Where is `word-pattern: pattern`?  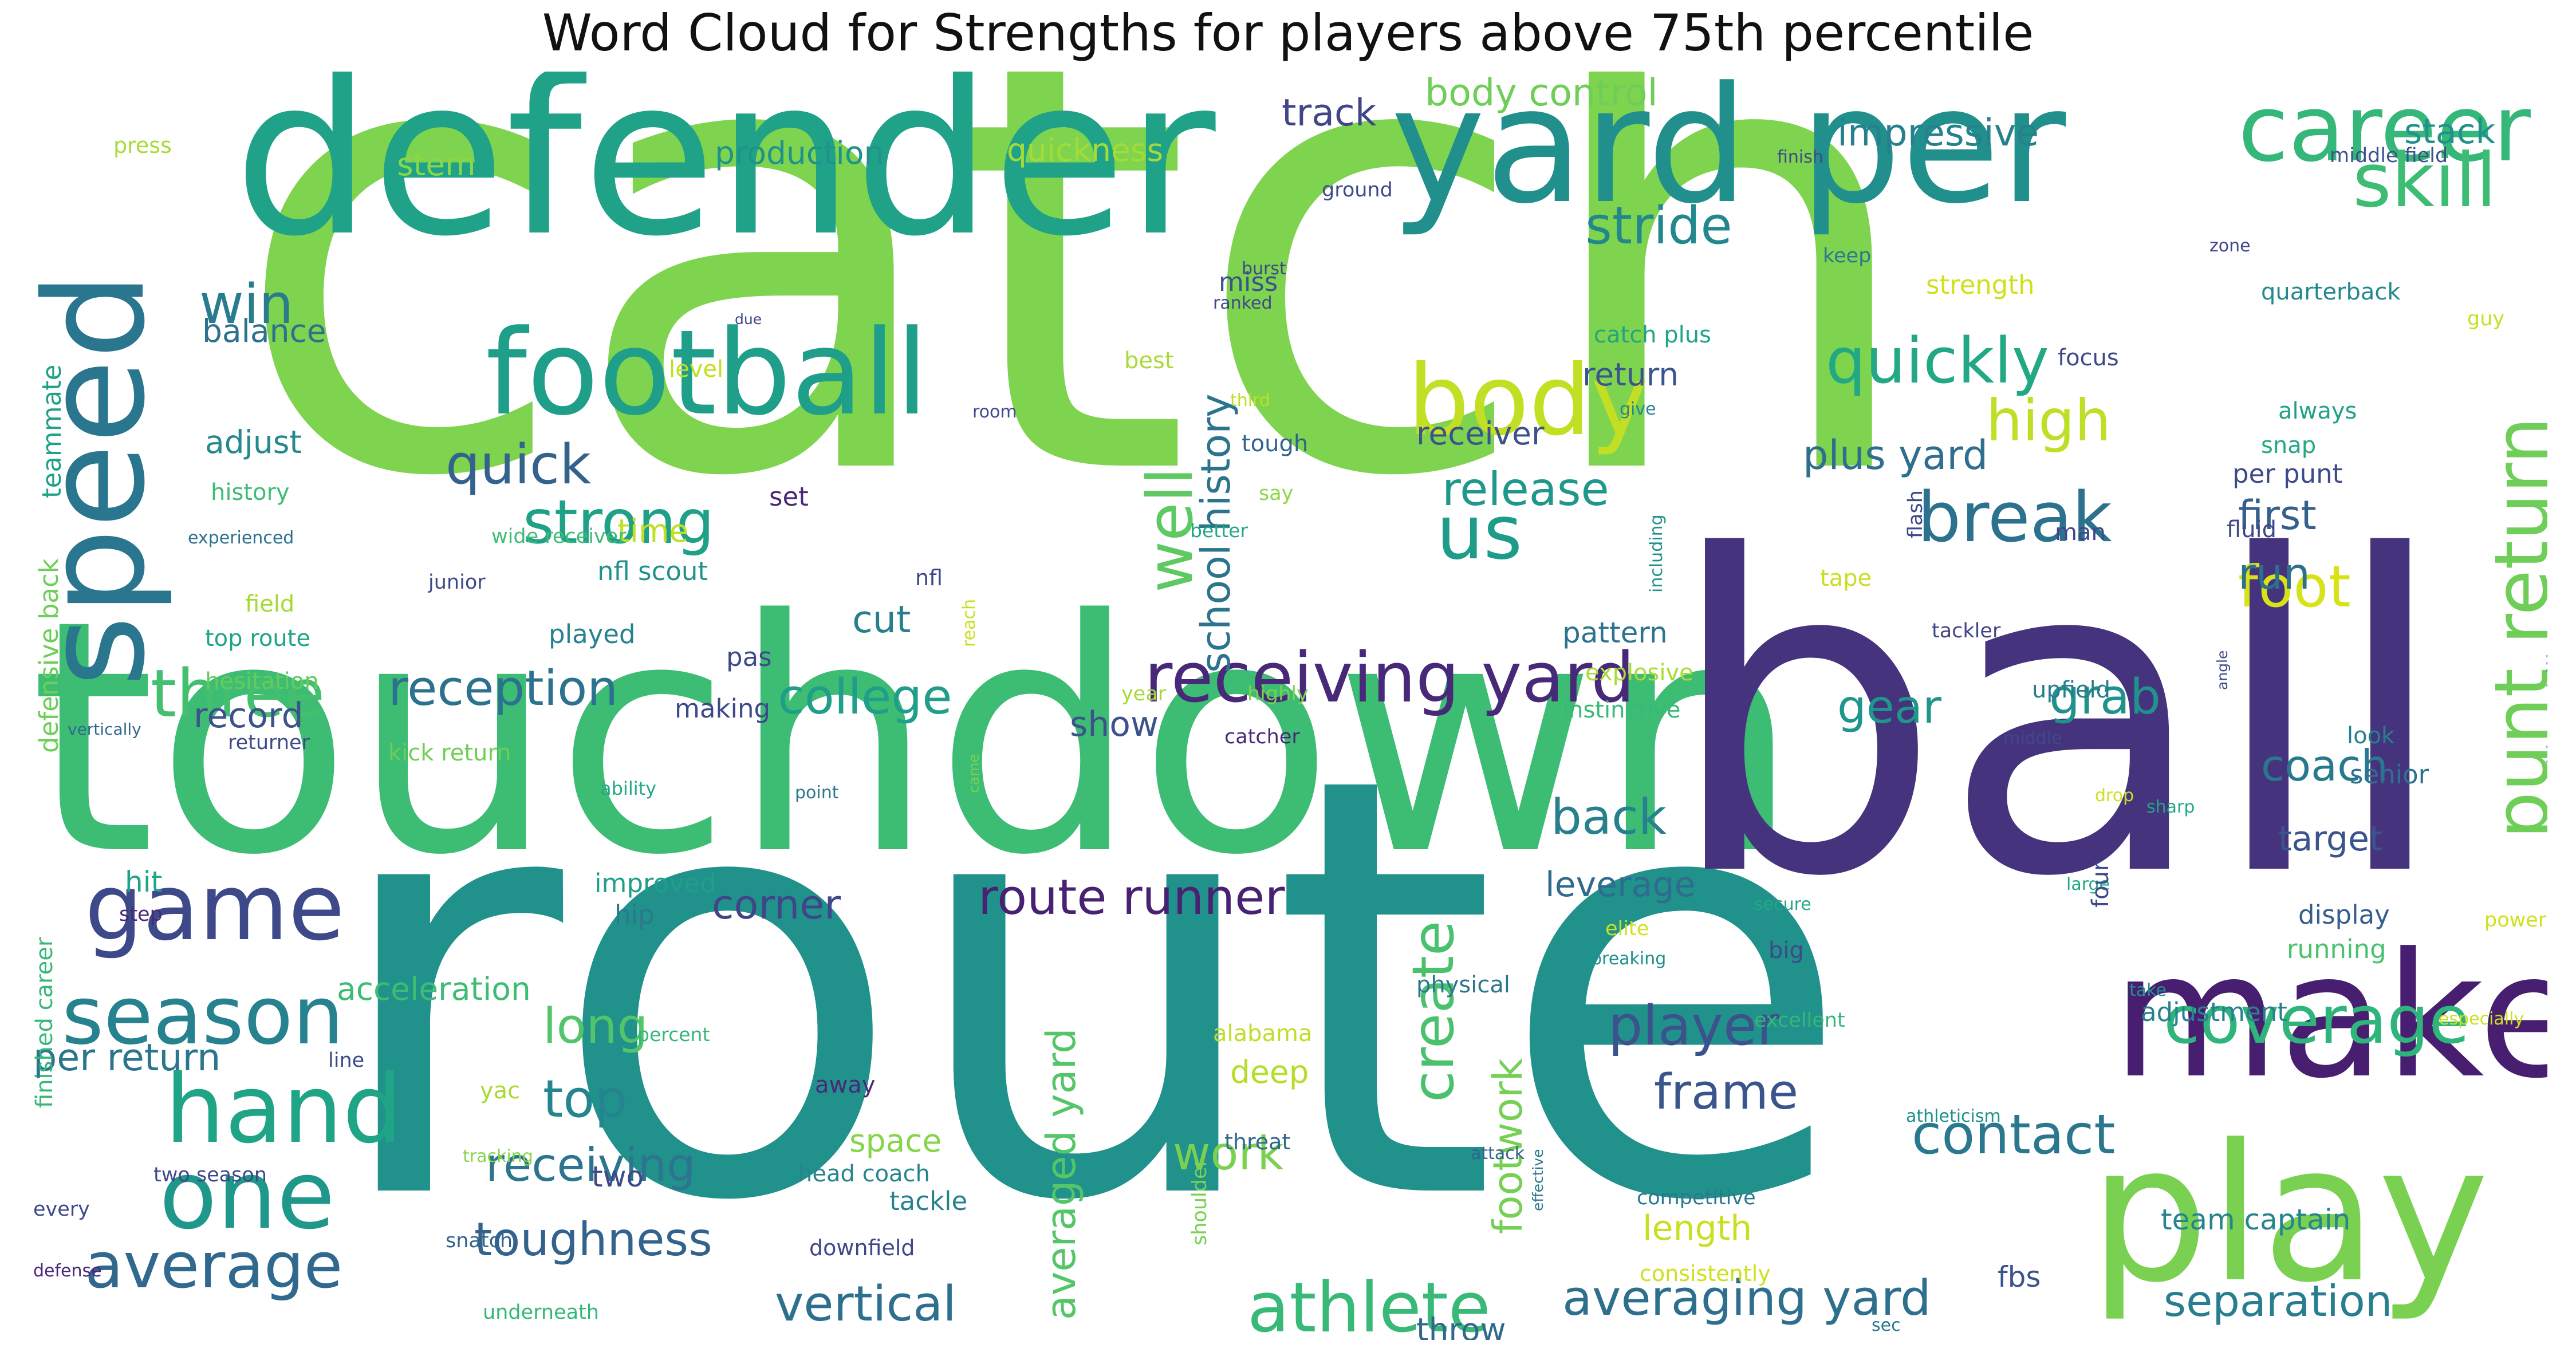
word-pattern: pattern is located at coordinates (1615, 632).